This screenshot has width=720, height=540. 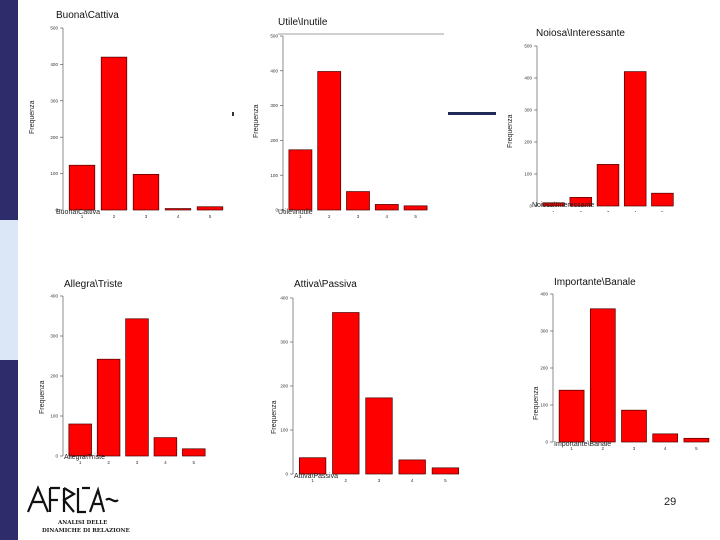 I want to click on decorative-dash, so click(x=472, y=113).